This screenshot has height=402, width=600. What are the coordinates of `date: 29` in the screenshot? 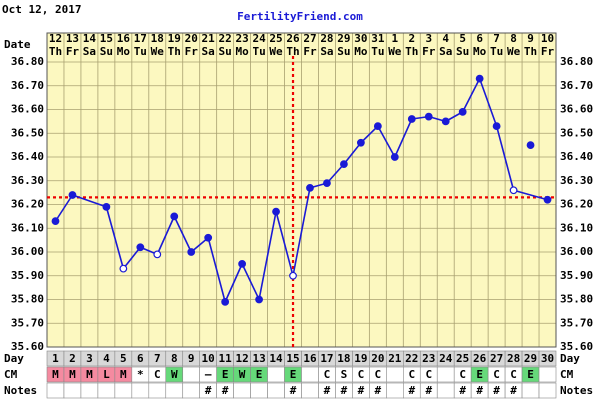 It's located at (343, 38).